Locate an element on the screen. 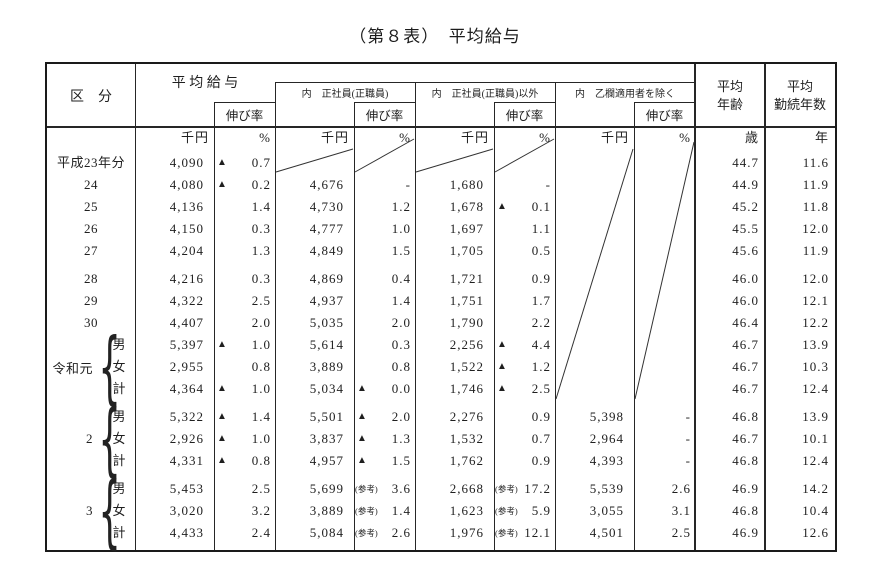  table-cell: (参考) 17.2 is located at coordinates (524, 489).